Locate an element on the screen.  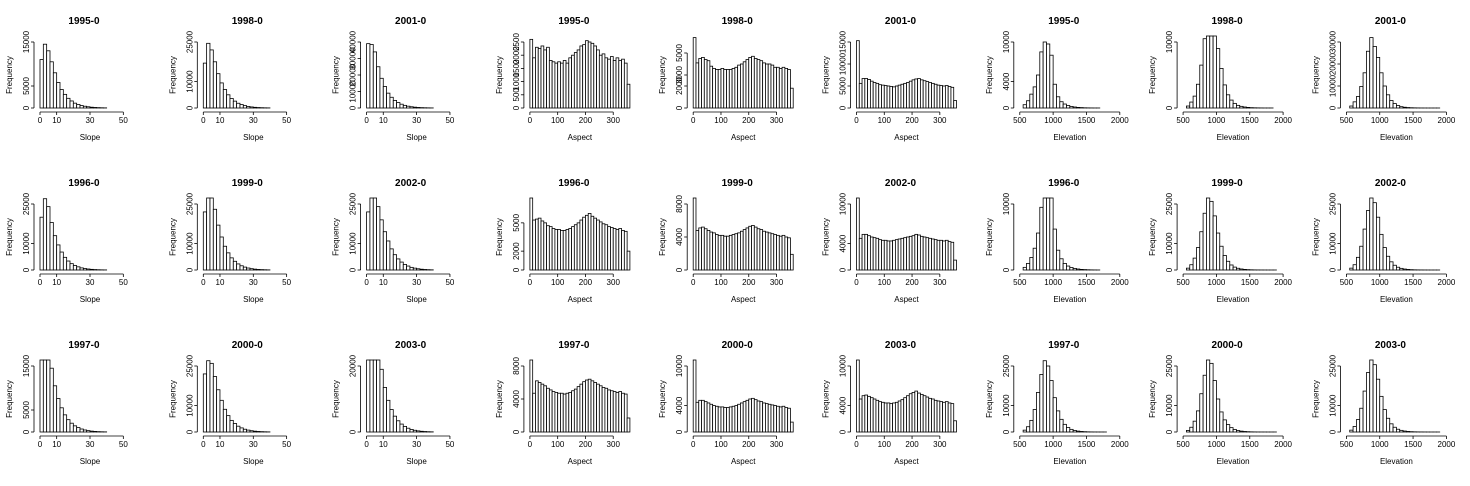
x-tick-label: 300 is located at coordinates (614, 282).